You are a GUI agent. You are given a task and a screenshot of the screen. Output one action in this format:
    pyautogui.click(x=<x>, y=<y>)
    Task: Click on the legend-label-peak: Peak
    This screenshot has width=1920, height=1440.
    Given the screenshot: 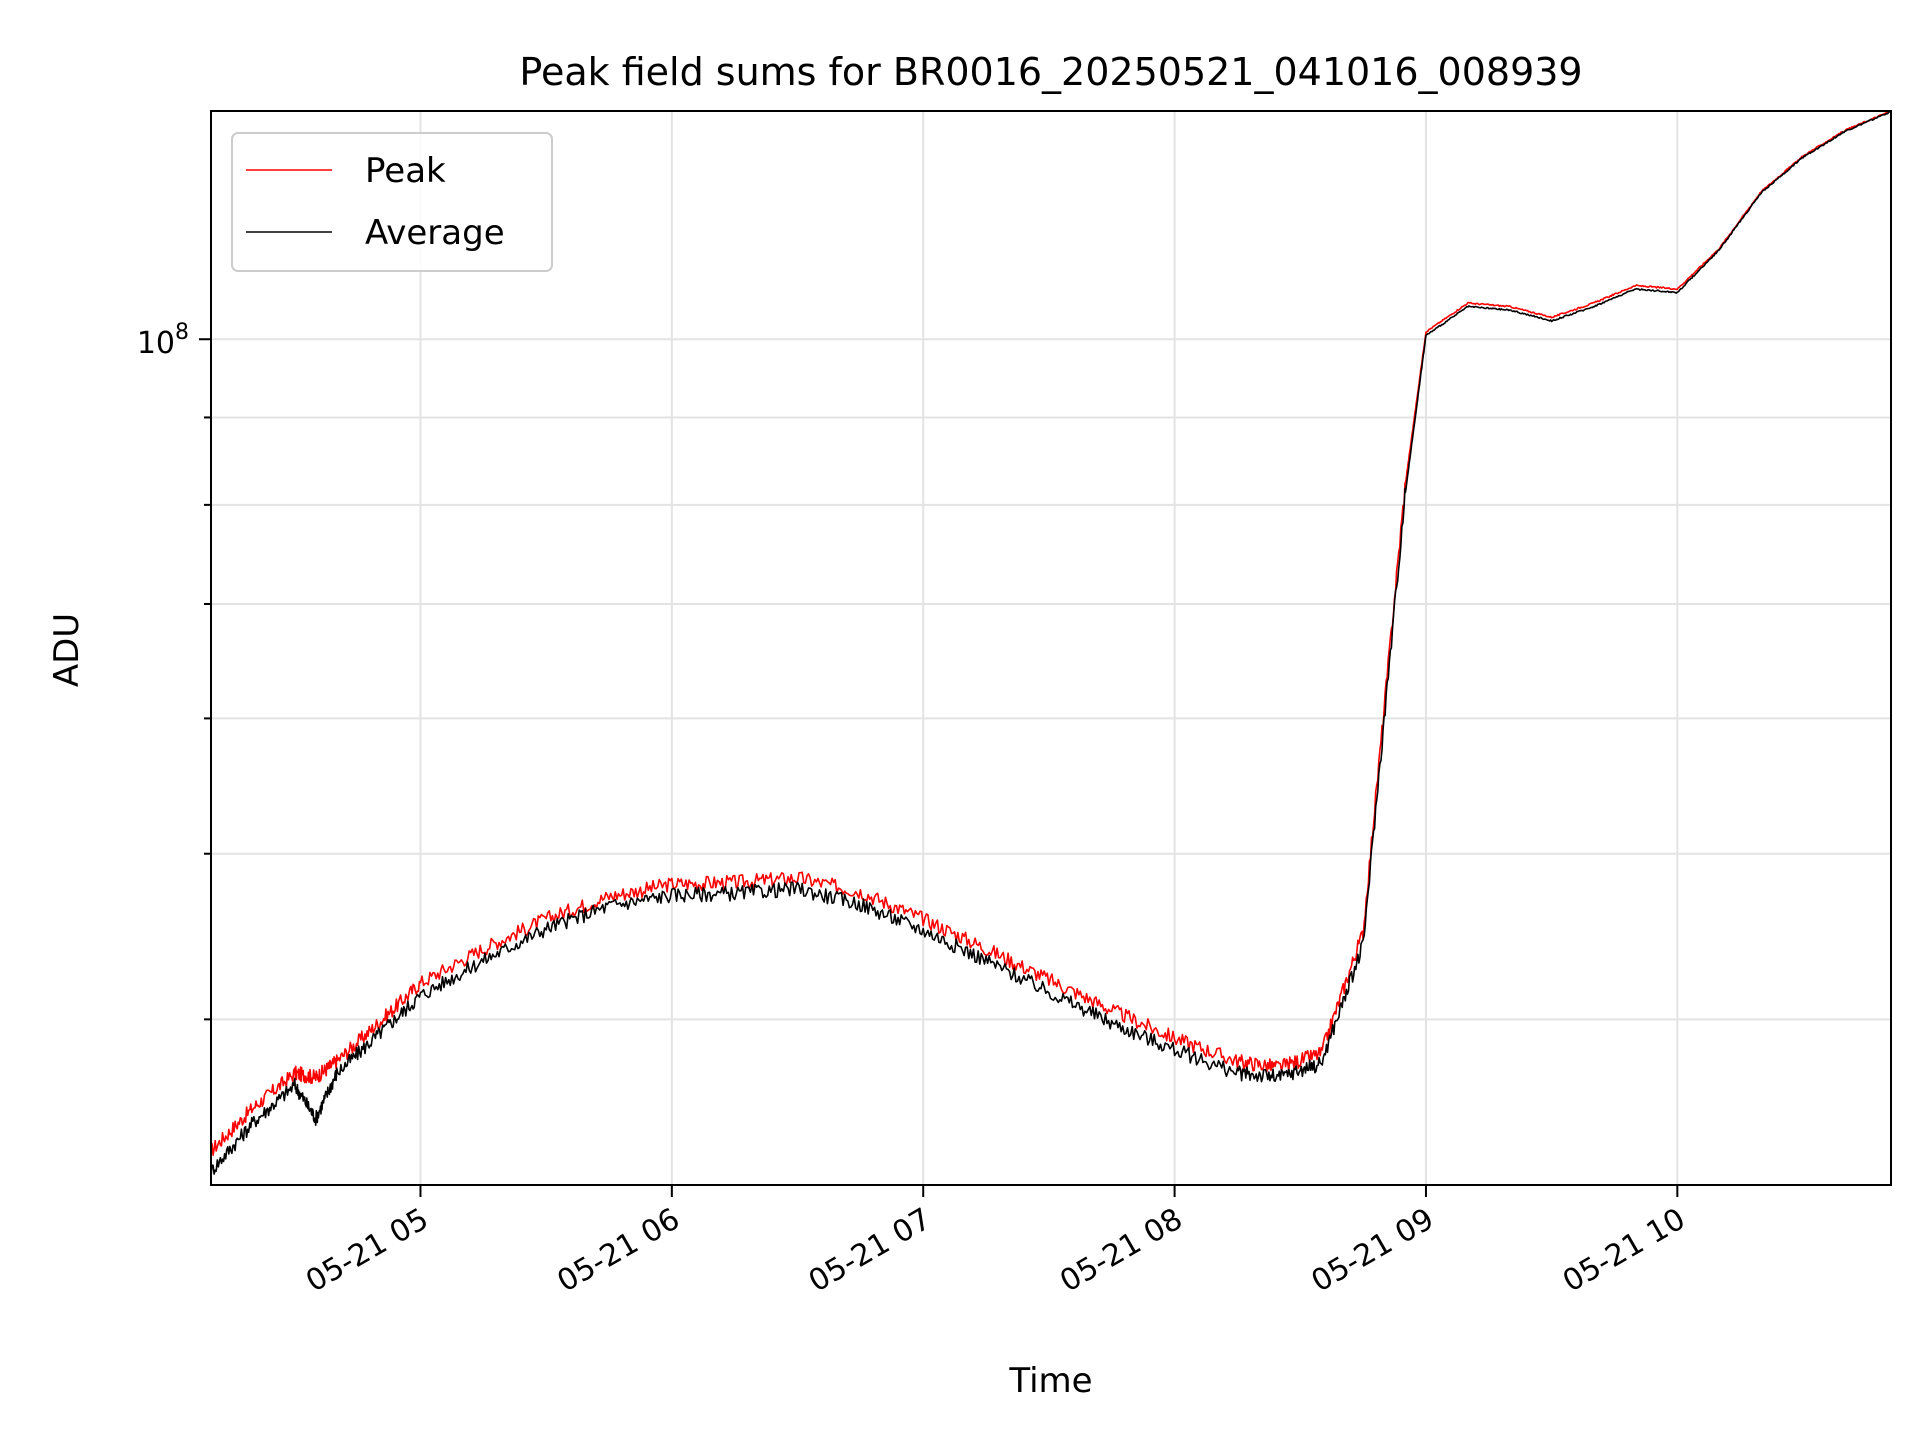 What is the action you would take?
    pyautogui.click(x=405, y=171)
    